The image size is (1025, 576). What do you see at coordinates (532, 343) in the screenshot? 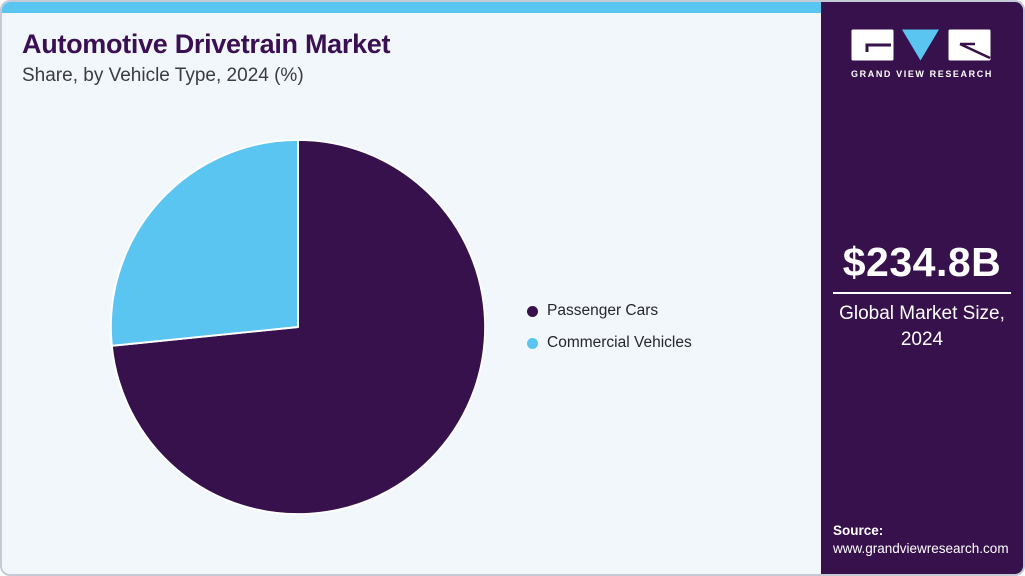
I see `legend-swatch-commercial-vehicles-icon` at bounding box center [532, 343].